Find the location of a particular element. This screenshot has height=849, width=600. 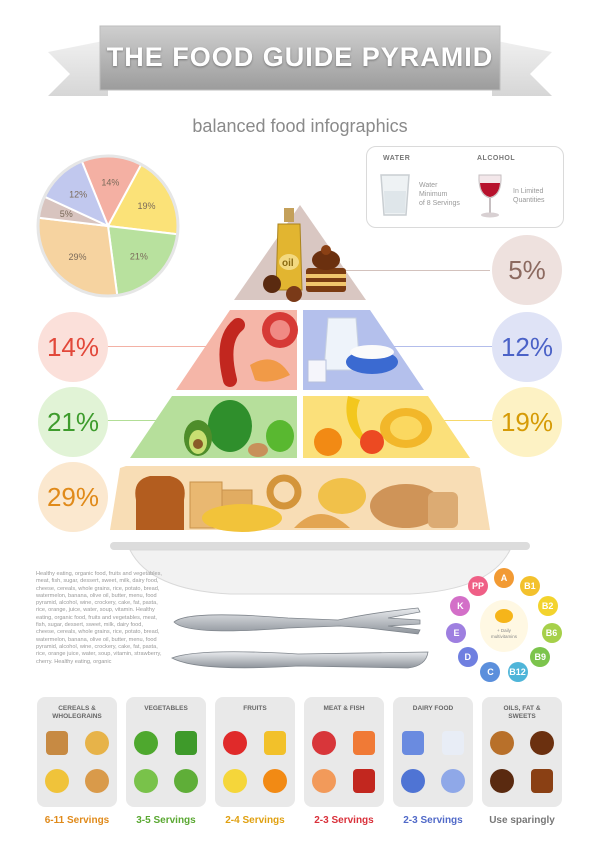

percent-cereals: 29% is located at coordinates (73, 497).